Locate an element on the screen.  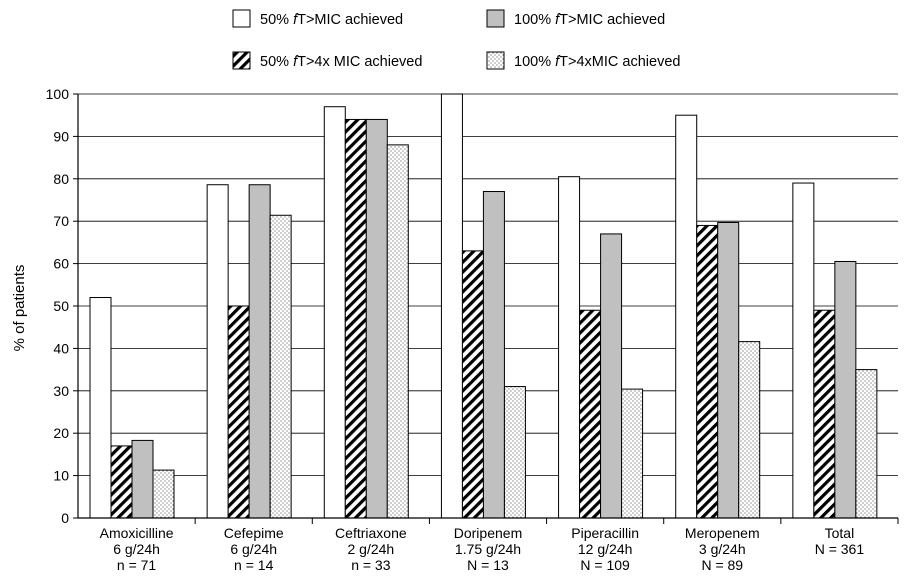
y-tick-label: 80 is located at coordinates (61, 179).